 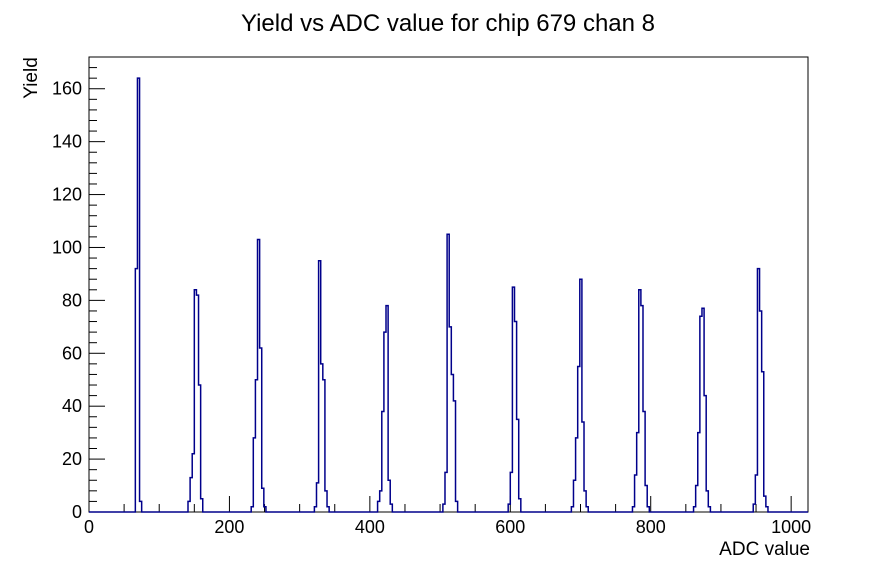 I want to click on x-tick-label: 1000, so click(x=791, y=527).